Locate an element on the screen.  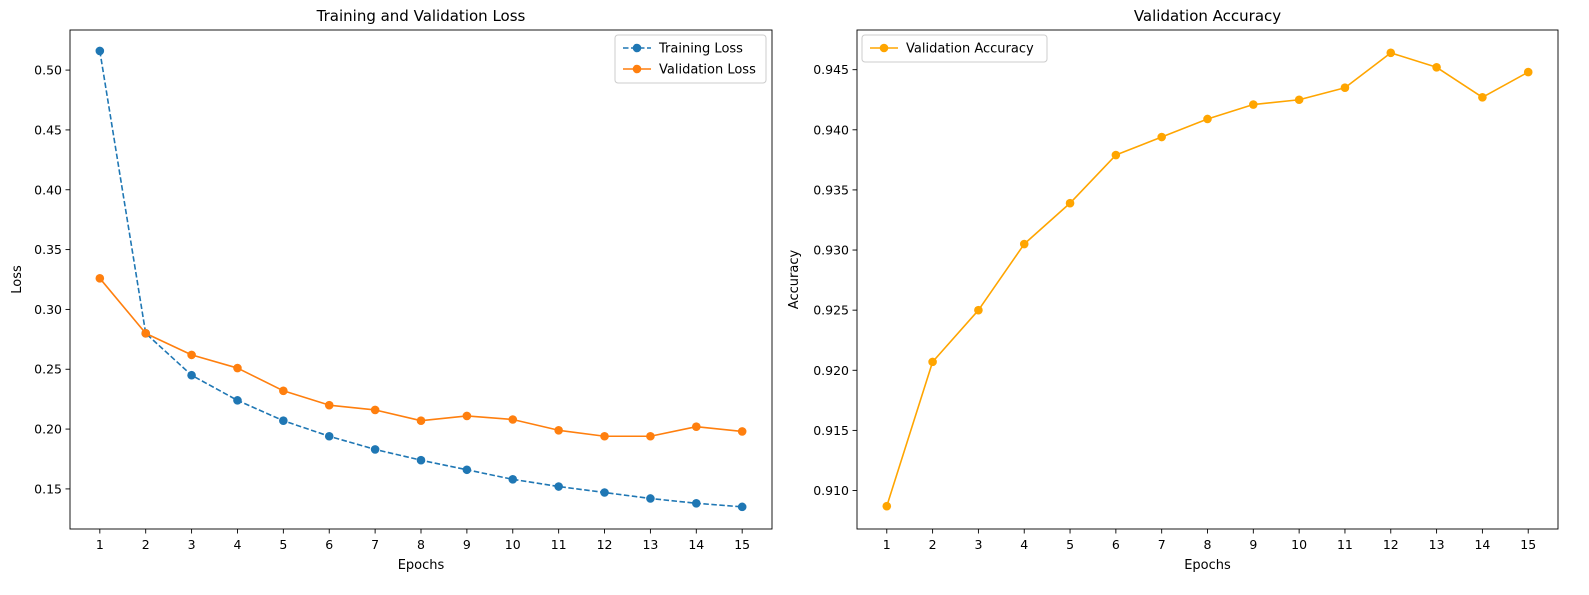
y-tick-label: 0.50 is located at coordinates (48, 70).